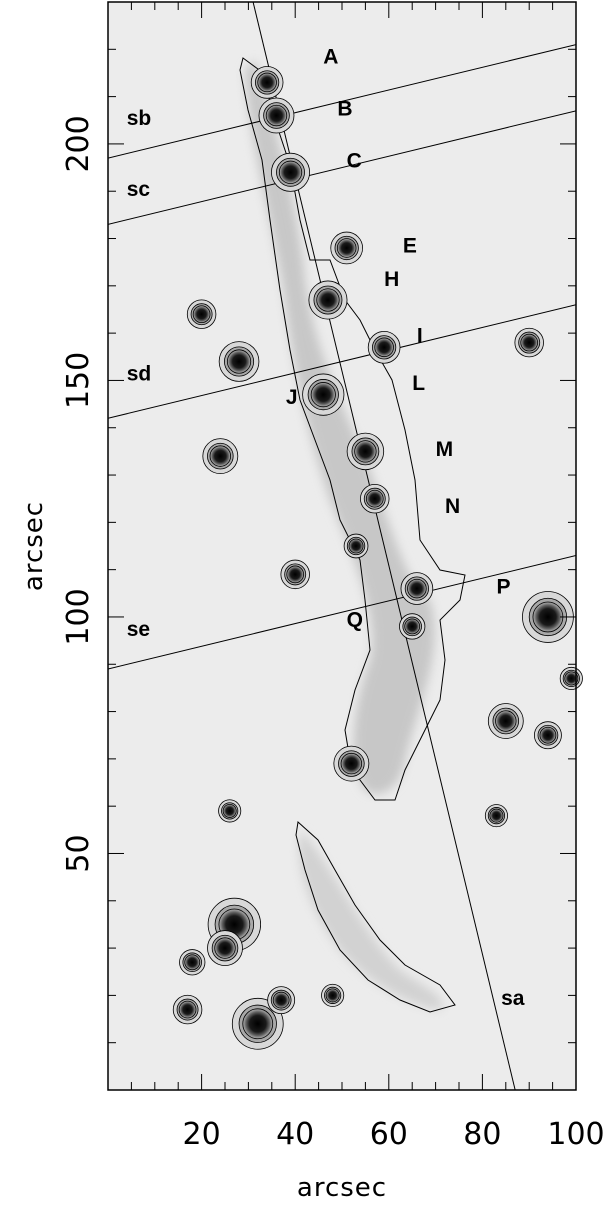 Image resolution: width=610 pixels, height=1211 pixels. I want to click on label-sb: sb, so click(139, 118).